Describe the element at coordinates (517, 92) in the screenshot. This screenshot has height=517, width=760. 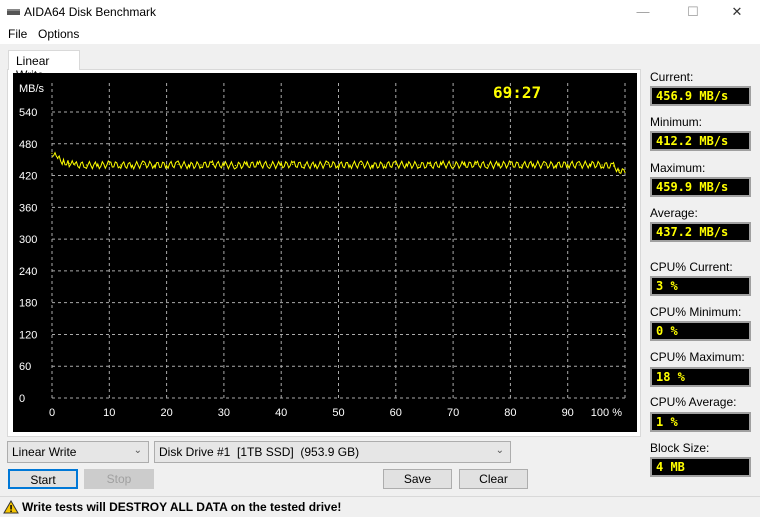
I see `elapsed-timer: 69:27` at that location.